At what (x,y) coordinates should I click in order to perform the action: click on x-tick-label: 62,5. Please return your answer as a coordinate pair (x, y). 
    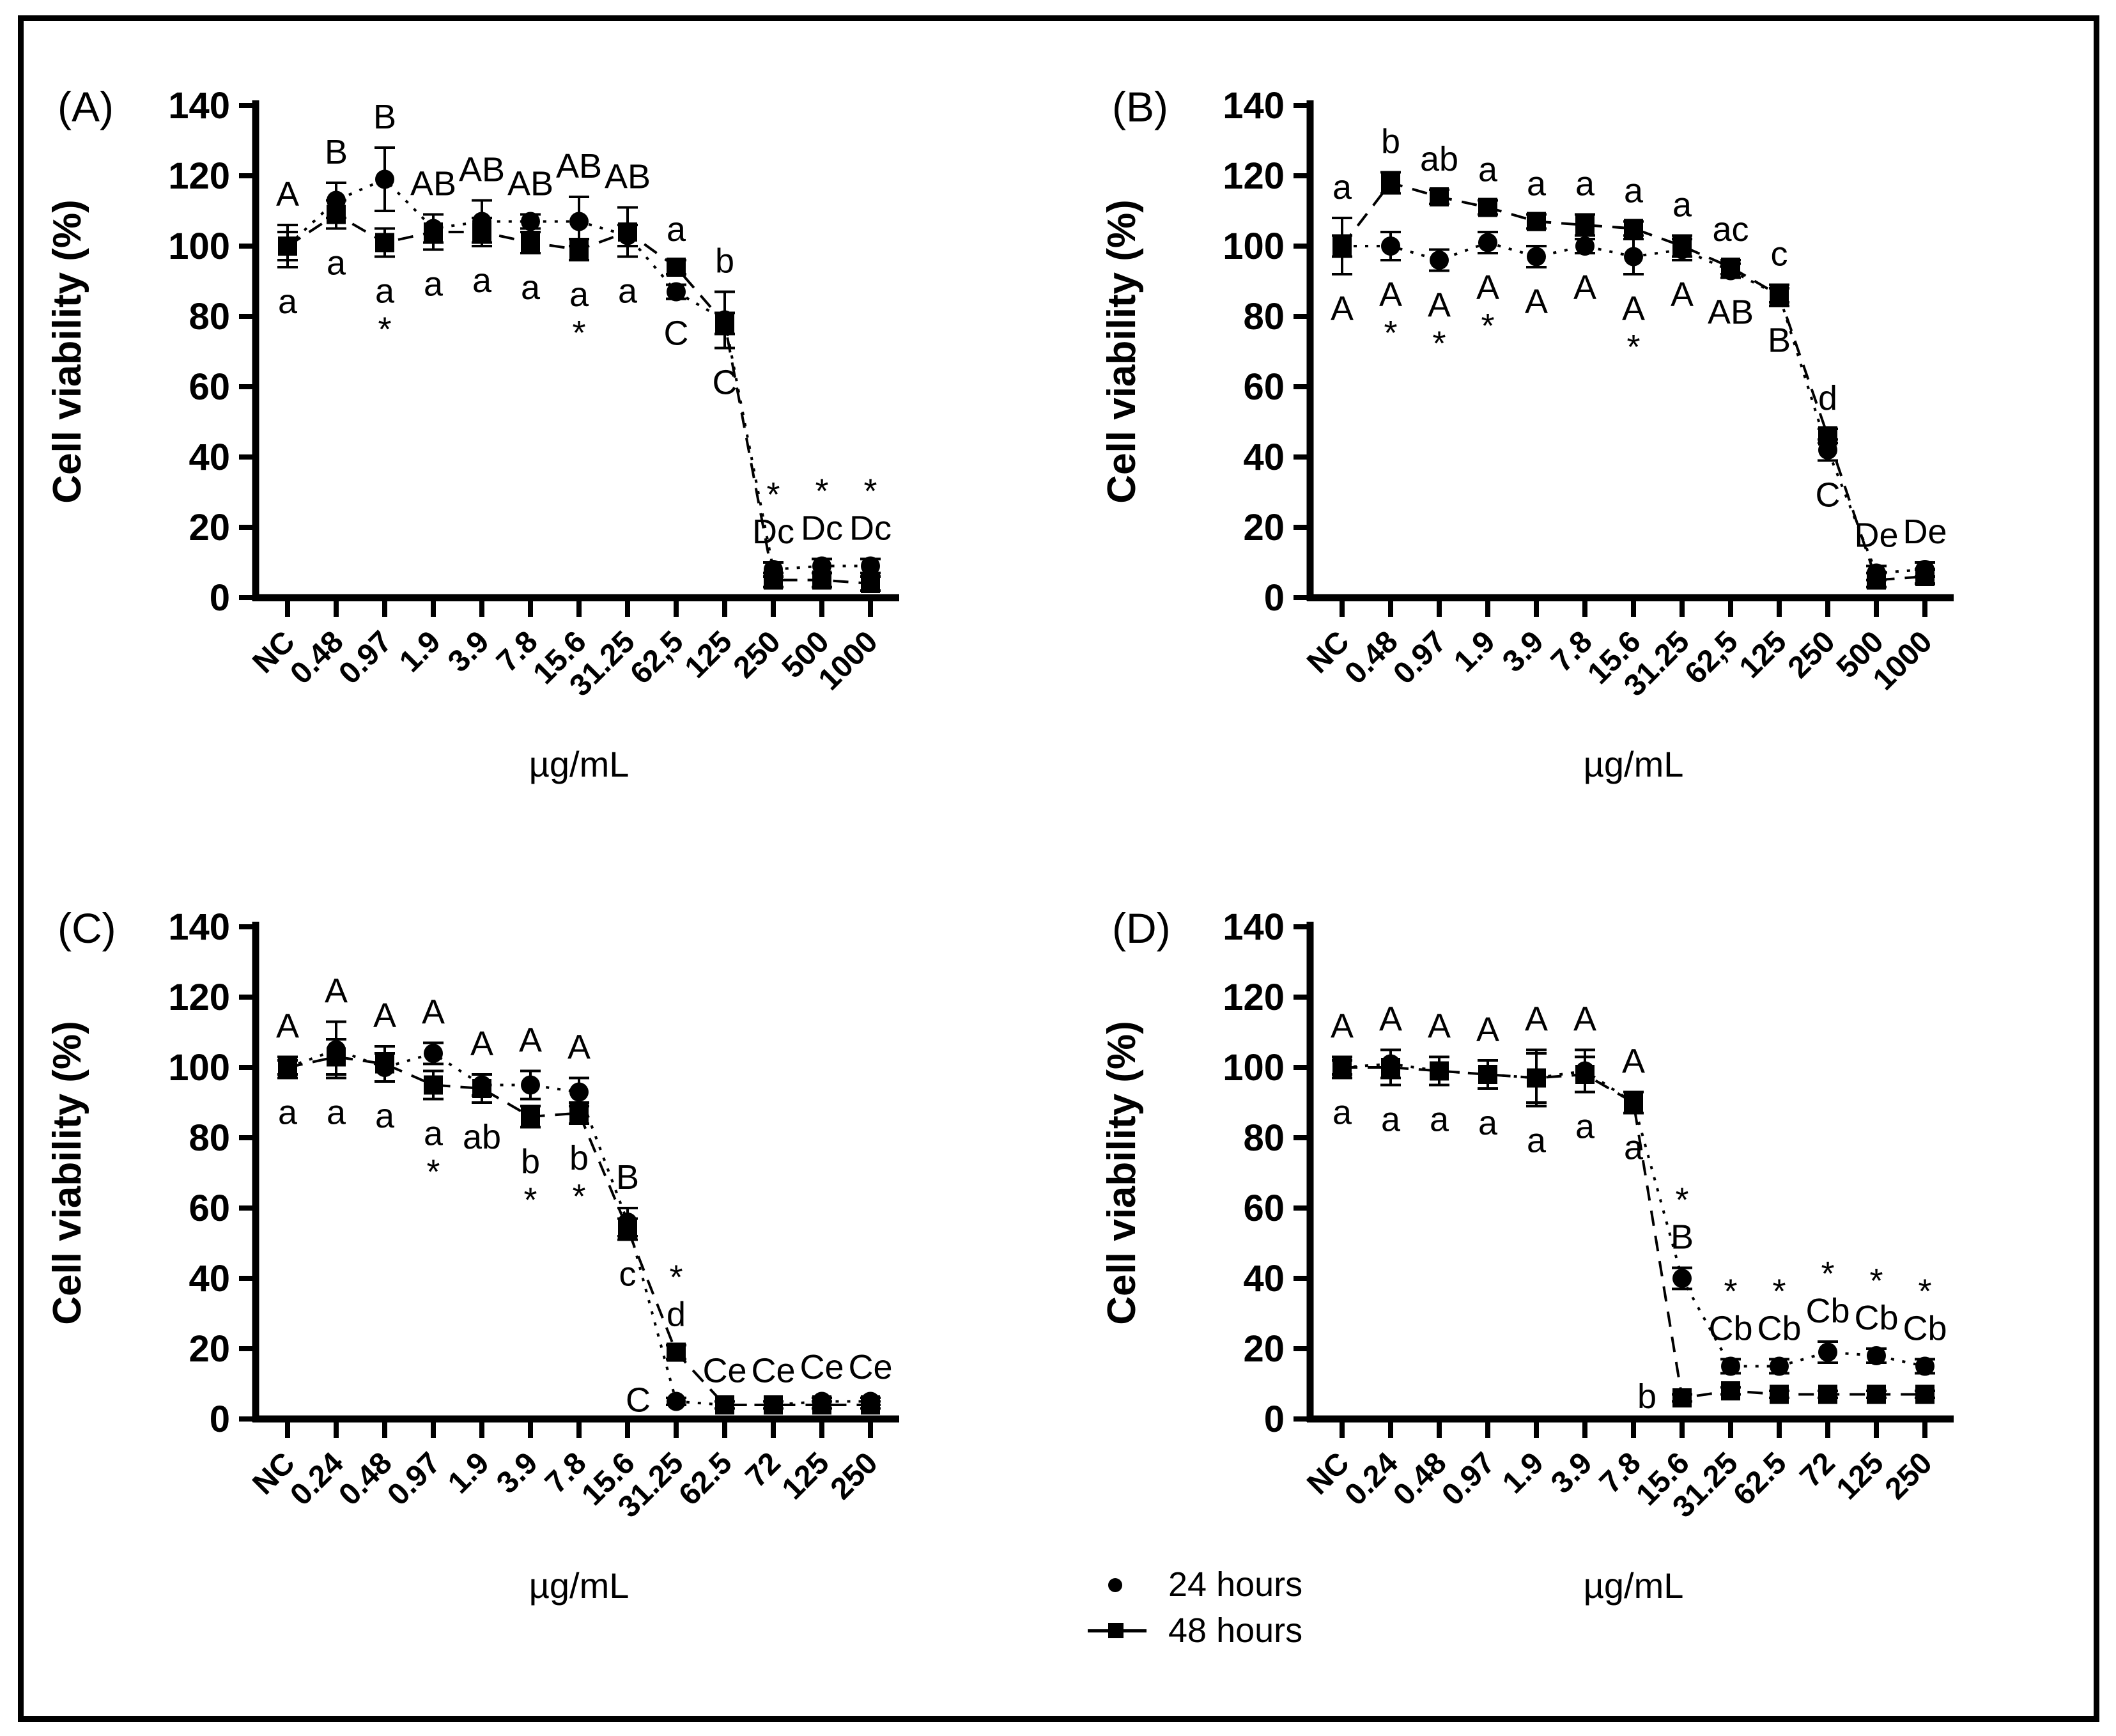
    Looking at the image, I should click on (657, 657).